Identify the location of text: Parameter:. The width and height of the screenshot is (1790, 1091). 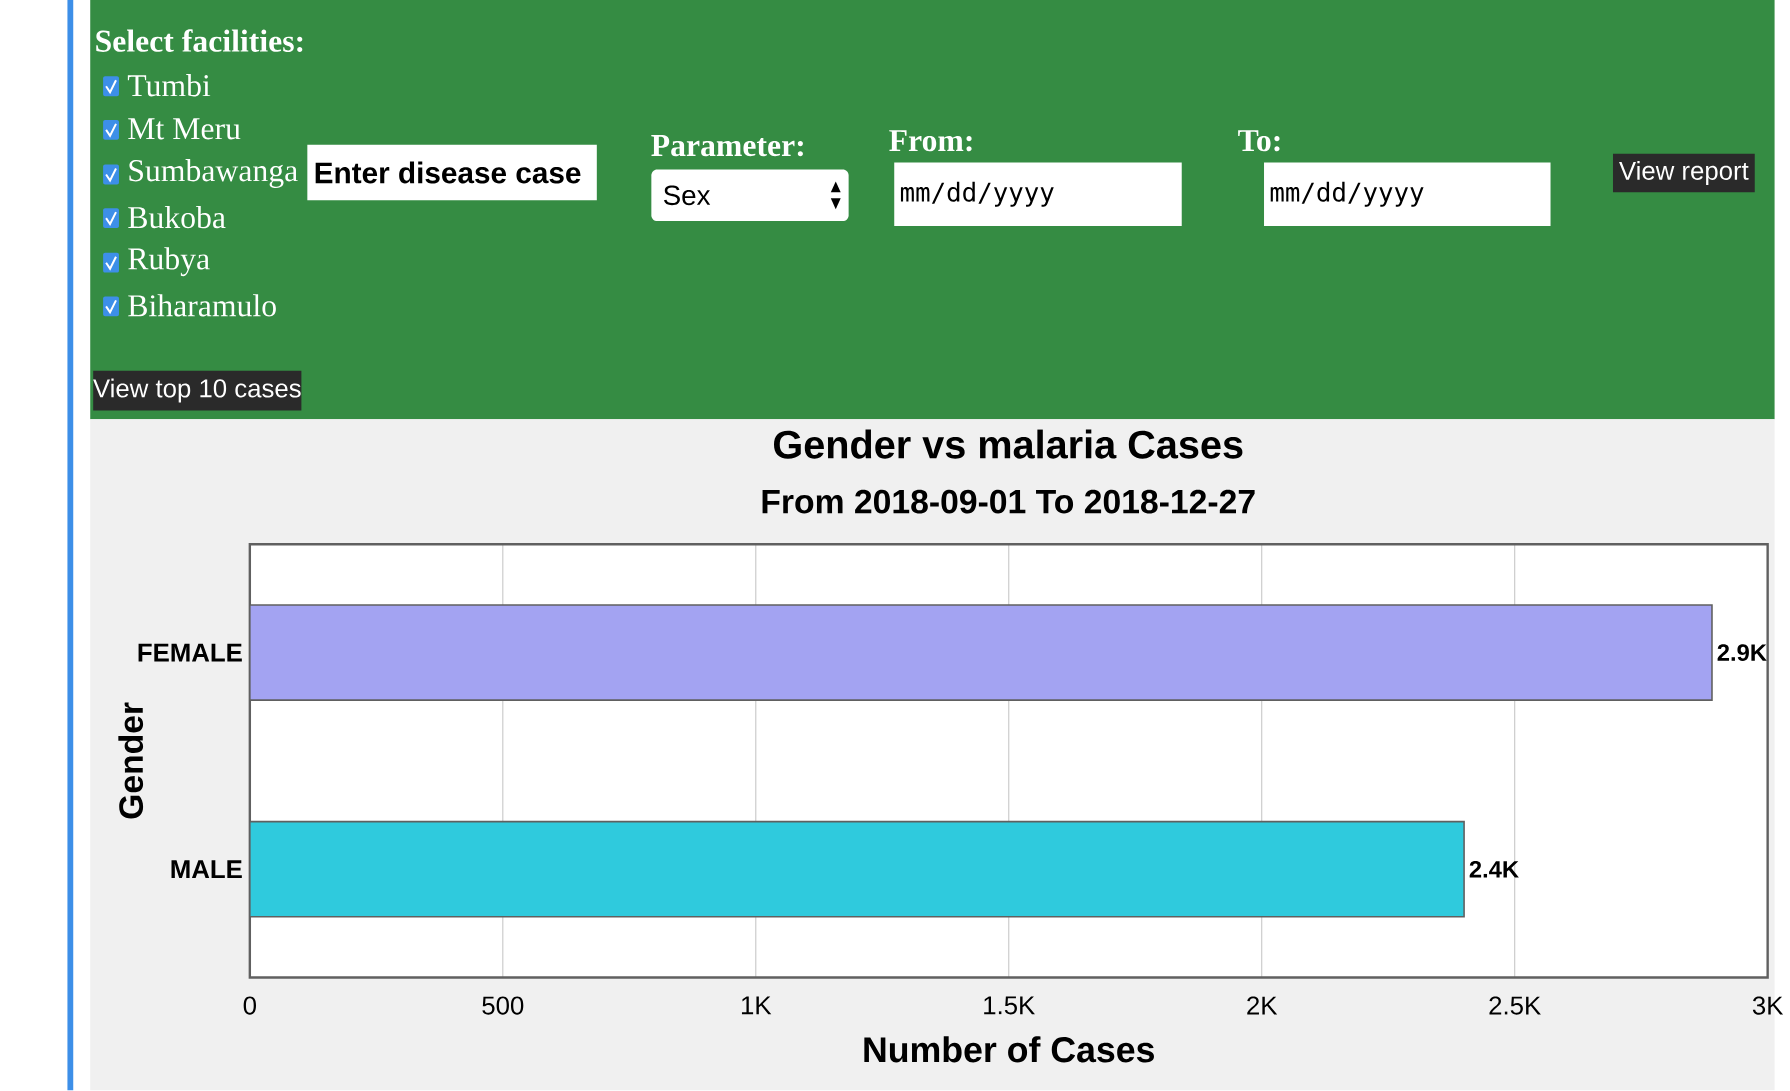
(727, 146).